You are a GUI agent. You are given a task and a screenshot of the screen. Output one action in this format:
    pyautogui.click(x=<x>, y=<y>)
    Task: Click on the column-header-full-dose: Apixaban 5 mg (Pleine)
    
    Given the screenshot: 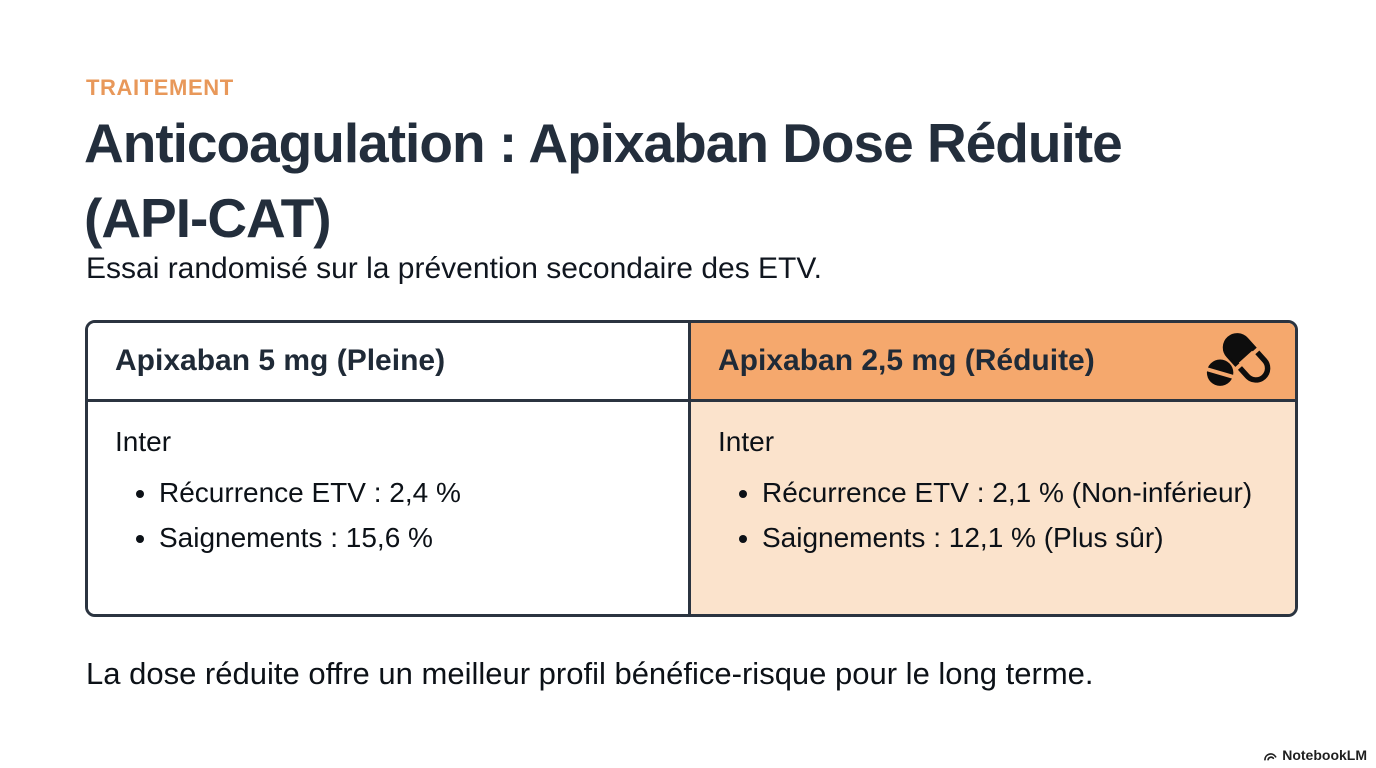 What is the action you would take?
    pyautogui.click(x=389, y=362)
    